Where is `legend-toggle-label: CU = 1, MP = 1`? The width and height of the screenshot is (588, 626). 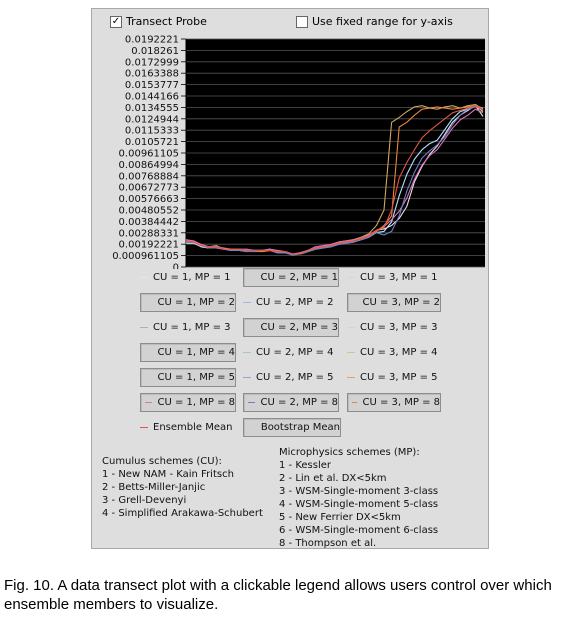
legend-toggle-label: CU = 1, MP = 1 is located at coordinates (192, 277).